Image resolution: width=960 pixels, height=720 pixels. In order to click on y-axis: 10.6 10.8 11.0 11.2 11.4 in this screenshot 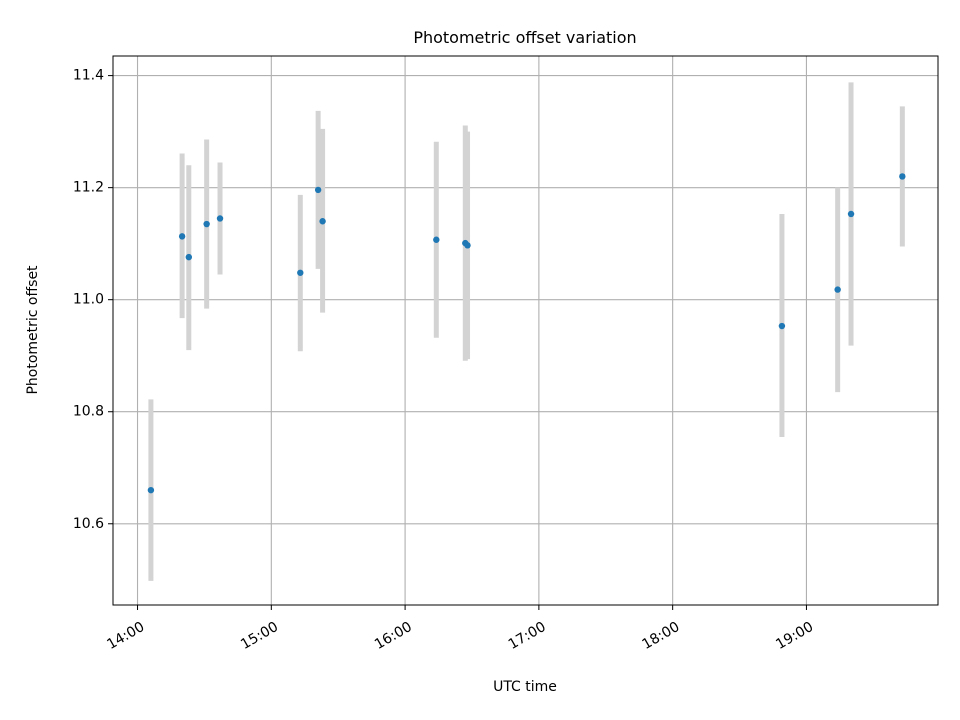, I will do `click(93, 300)`.